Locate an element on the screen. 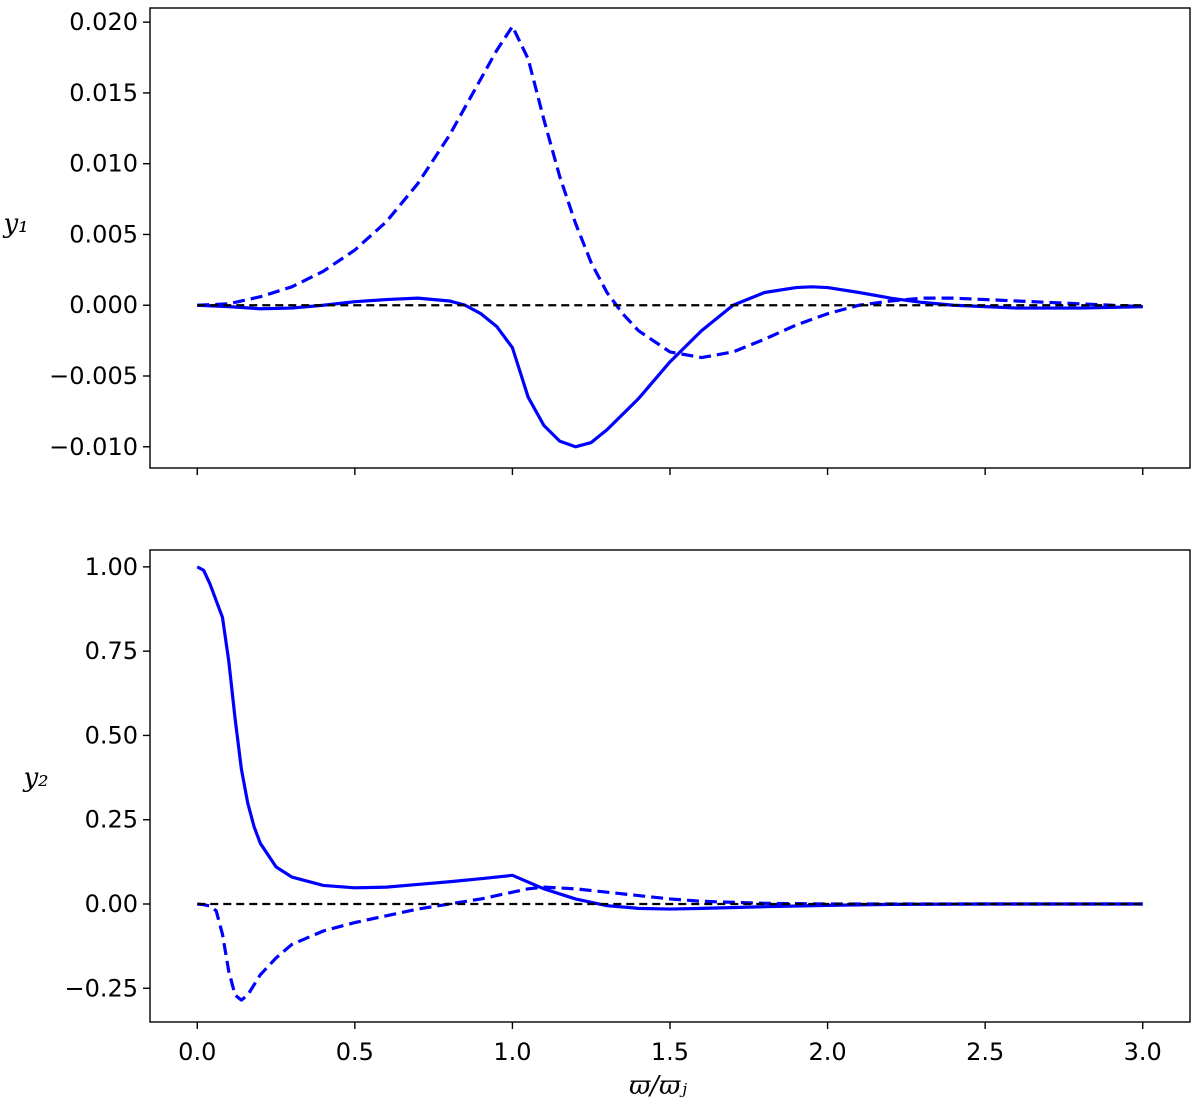  bottom-y-axis-label: y₂ is located at coordinates (35, 778).